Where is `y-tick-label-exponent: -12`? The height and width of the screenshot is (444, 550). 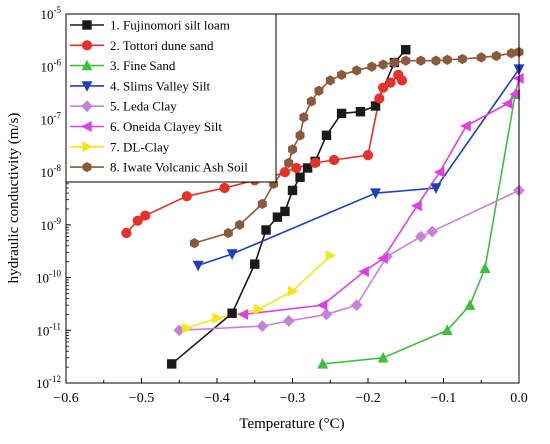 y-tick-label-exponent: -12 is located at coordinates (55, 379).